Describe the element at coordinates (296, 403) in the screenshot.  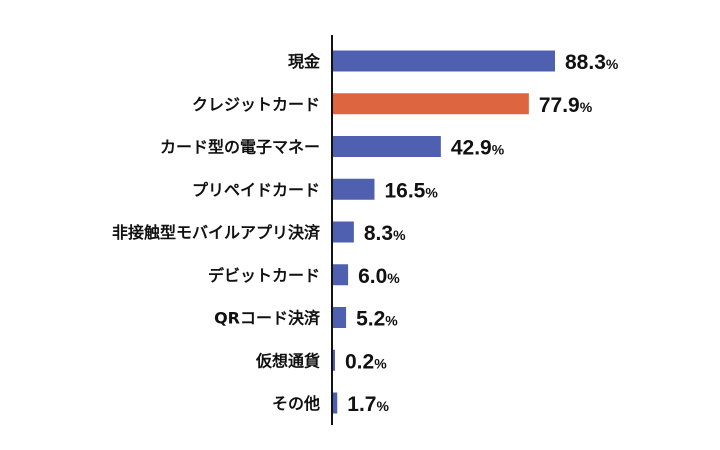
I see `category-label: その他` at that location.